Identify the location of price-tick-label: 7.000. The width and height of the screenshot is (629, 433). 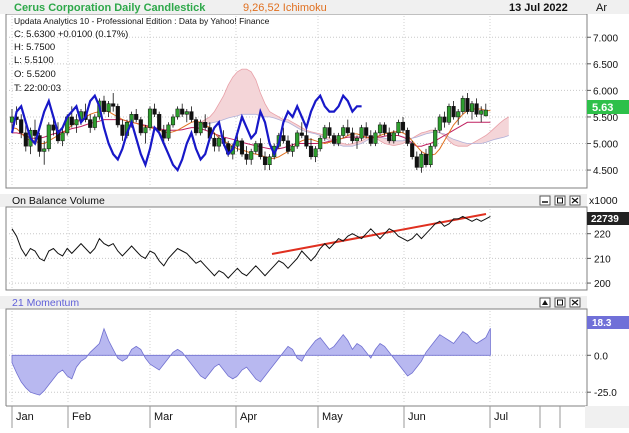
(605, 38).